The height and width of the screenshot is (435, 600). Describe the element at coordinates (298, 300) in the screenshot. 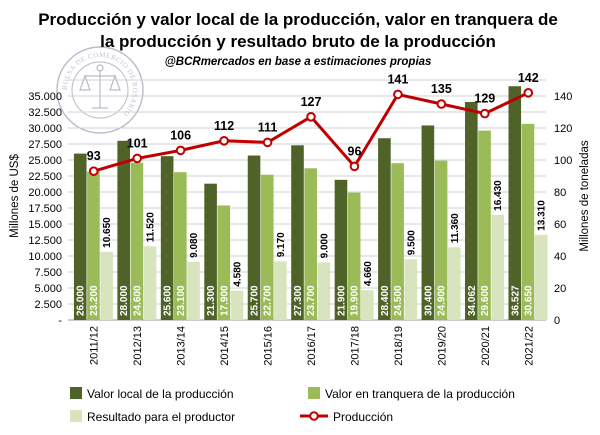

I see `bar-data-label: 27.300` at that location.